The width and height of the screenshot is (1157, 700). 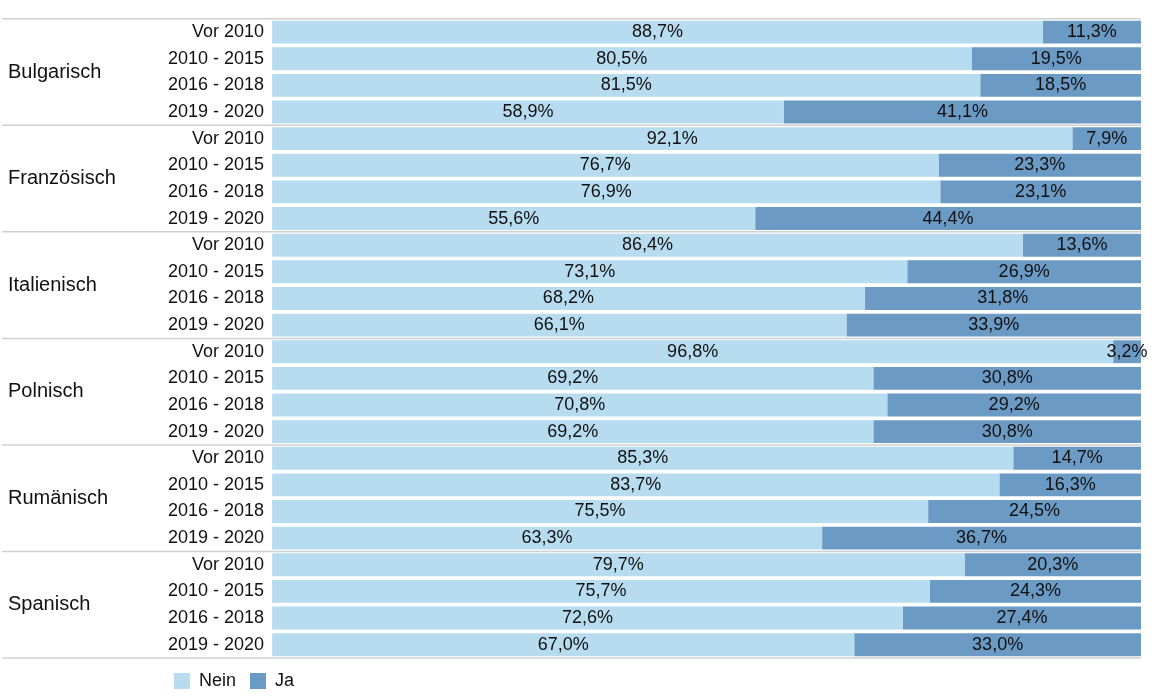 What do you see at coordinates (962, 110) in the screenshot?
I see `data-label: 41,1%` at bounding box center [962, 110].